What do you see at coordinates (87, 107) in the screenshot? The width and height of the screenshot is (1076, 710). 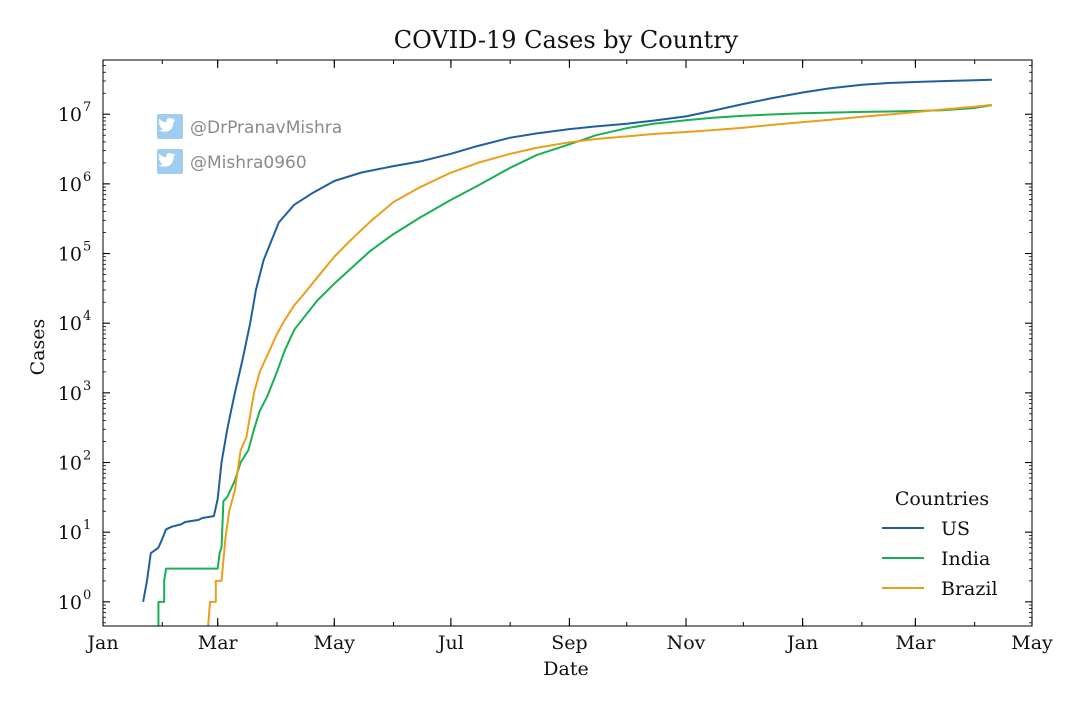 I see `y-tick-exponent: 7` at bounding box center [87, 107].